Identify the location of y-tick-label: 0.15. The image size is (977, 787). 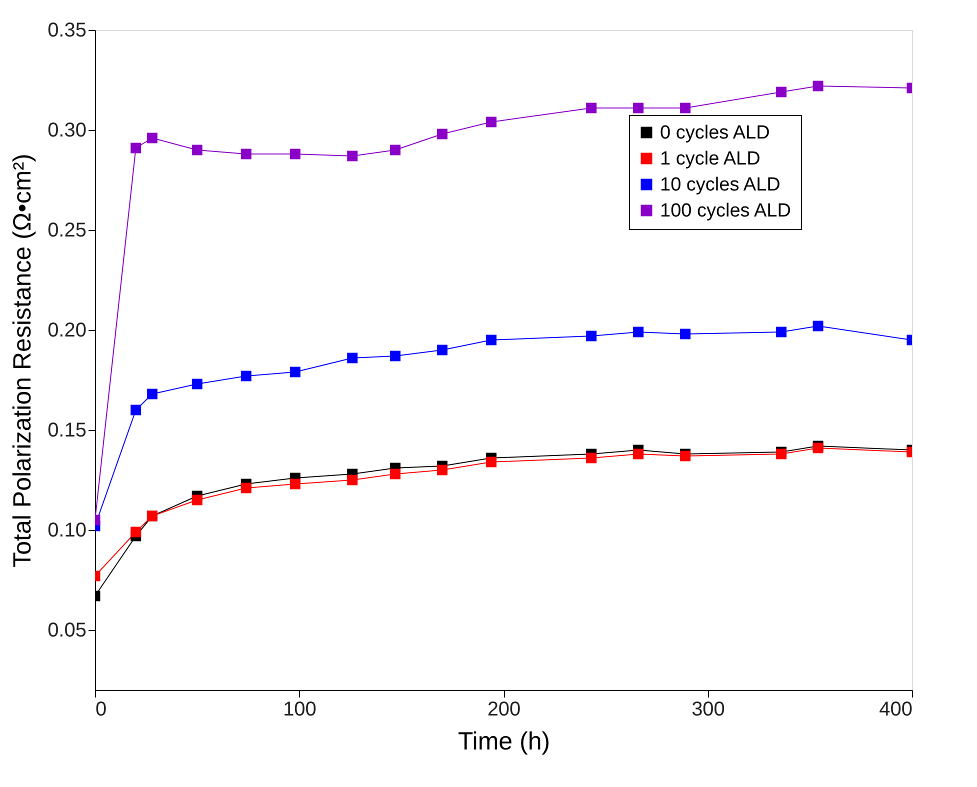
(67, 431).